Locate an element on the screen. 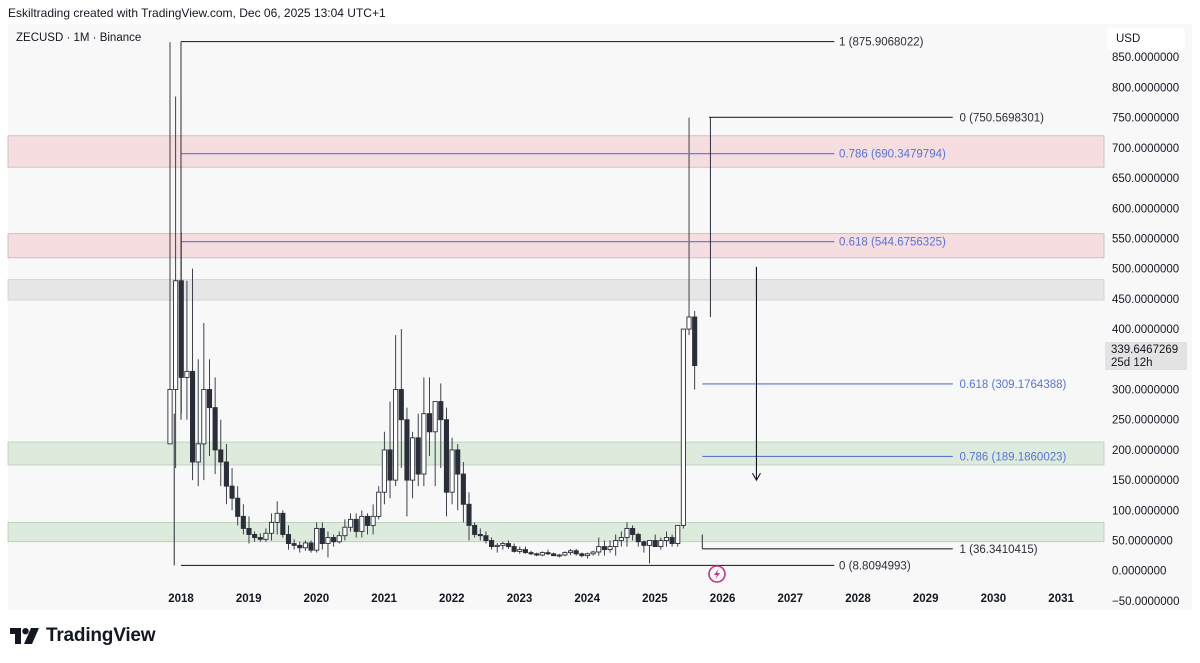  fib-level: 0.618 (309.1764388) is located at coordinates (884, 385).